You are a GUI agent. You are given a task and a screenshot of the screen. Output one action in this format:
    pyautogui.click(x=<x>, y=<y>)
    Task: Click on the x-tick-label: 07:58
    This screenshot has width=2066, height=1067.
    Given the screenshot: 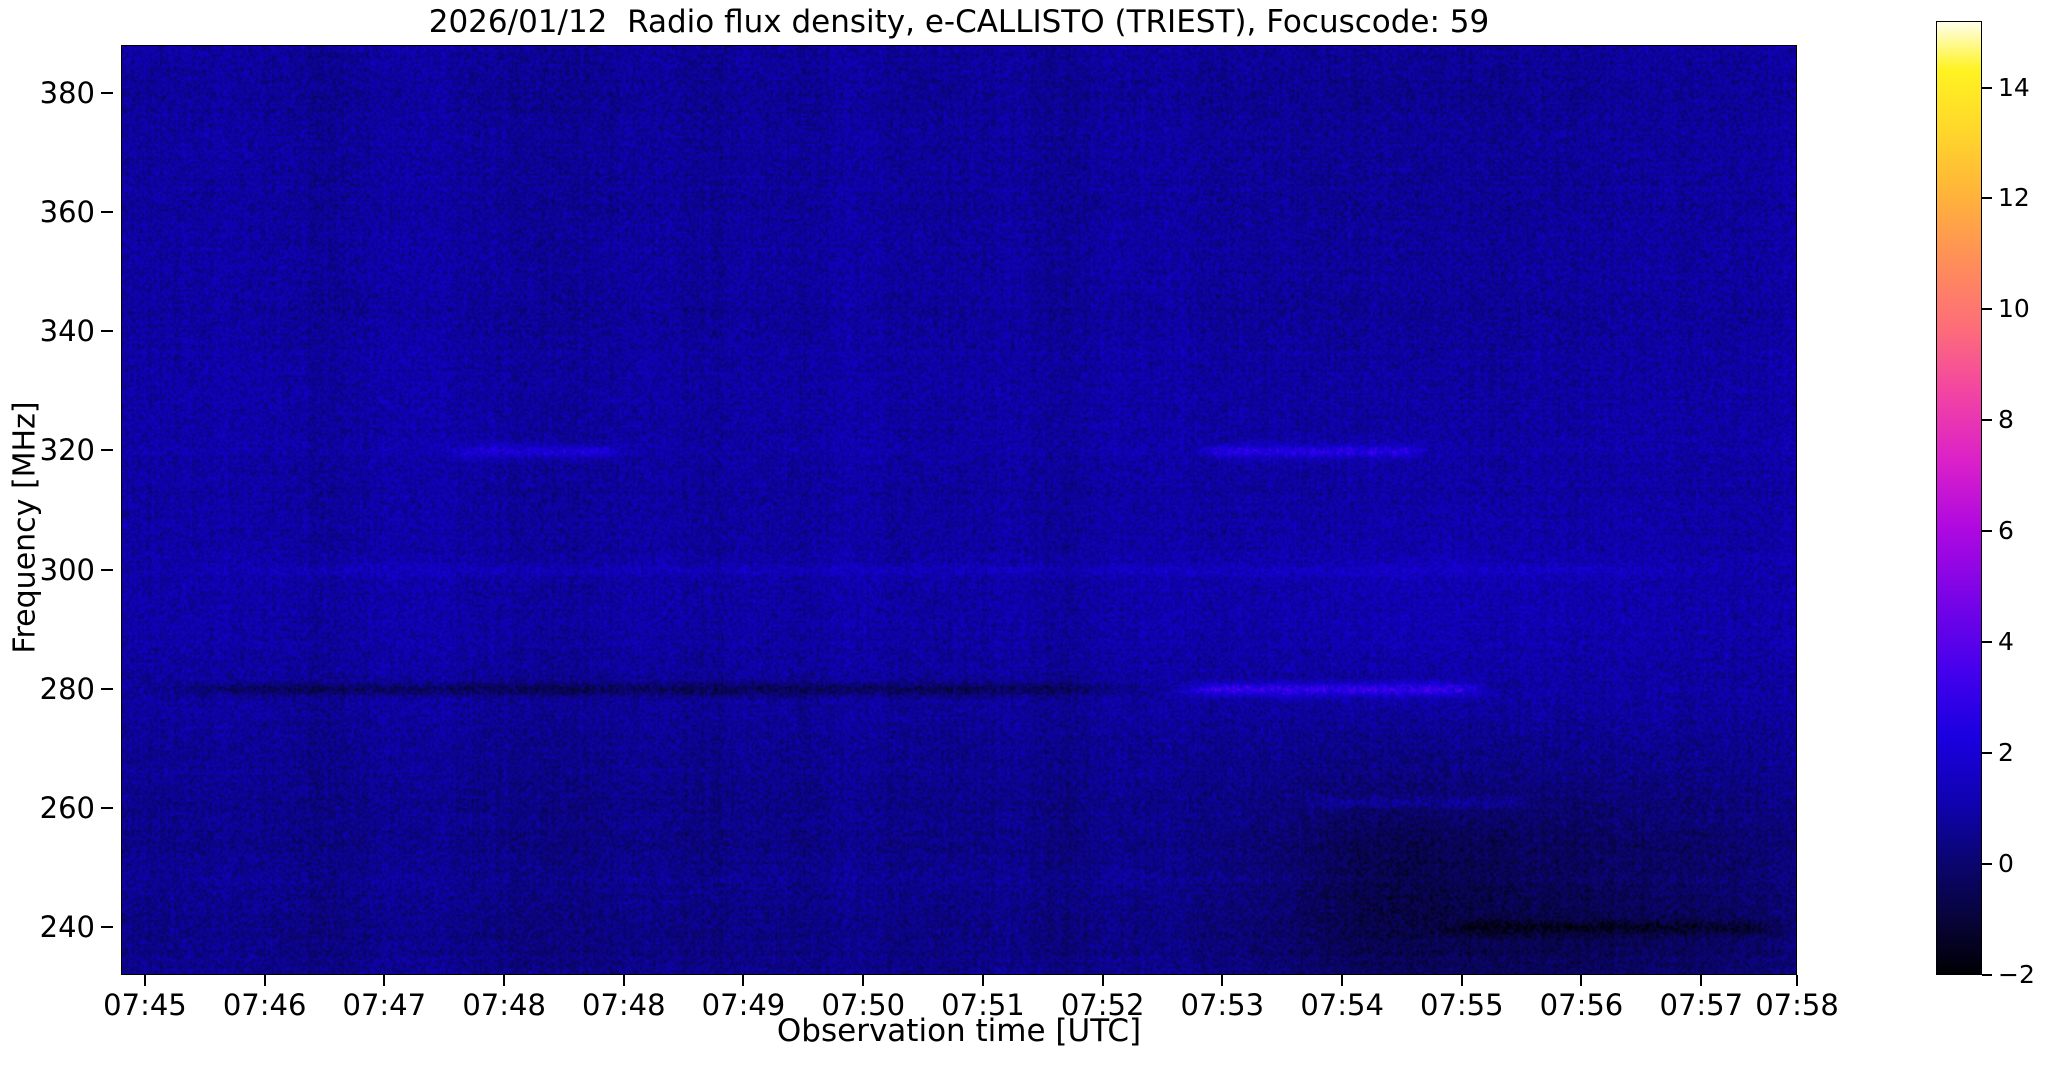 What is the action you would take?
    pyautogui.click(x=1797, y=1005)
    